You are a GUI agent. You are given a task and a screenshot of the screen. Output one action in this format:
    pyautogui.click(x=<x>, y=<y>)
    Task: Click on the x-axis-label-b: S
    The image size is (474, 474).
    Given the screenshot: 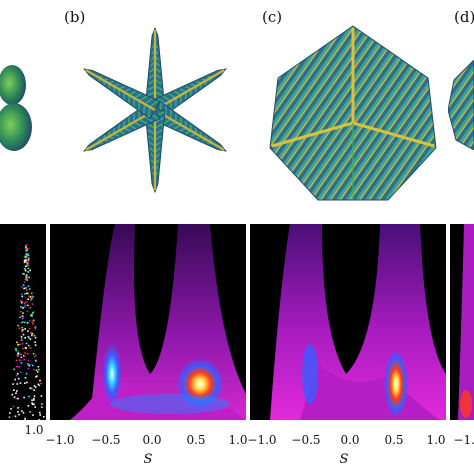 What is the action you would take?
    pyautogui.click(x=148, y=459)
    